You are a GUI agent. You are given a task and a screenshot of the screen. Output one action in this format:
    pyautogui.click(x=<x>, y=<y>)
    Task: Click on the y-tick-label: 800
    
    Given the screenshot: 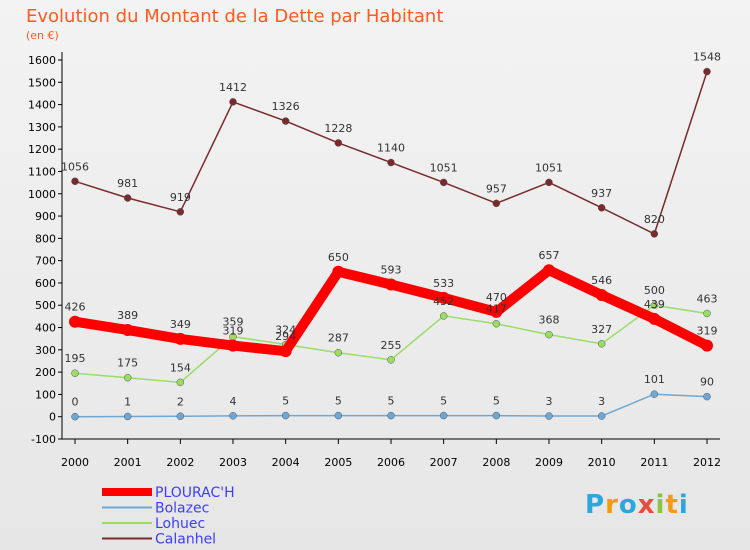 What is the action you would take?
    pyautogui.click(x=45, y=238)
    